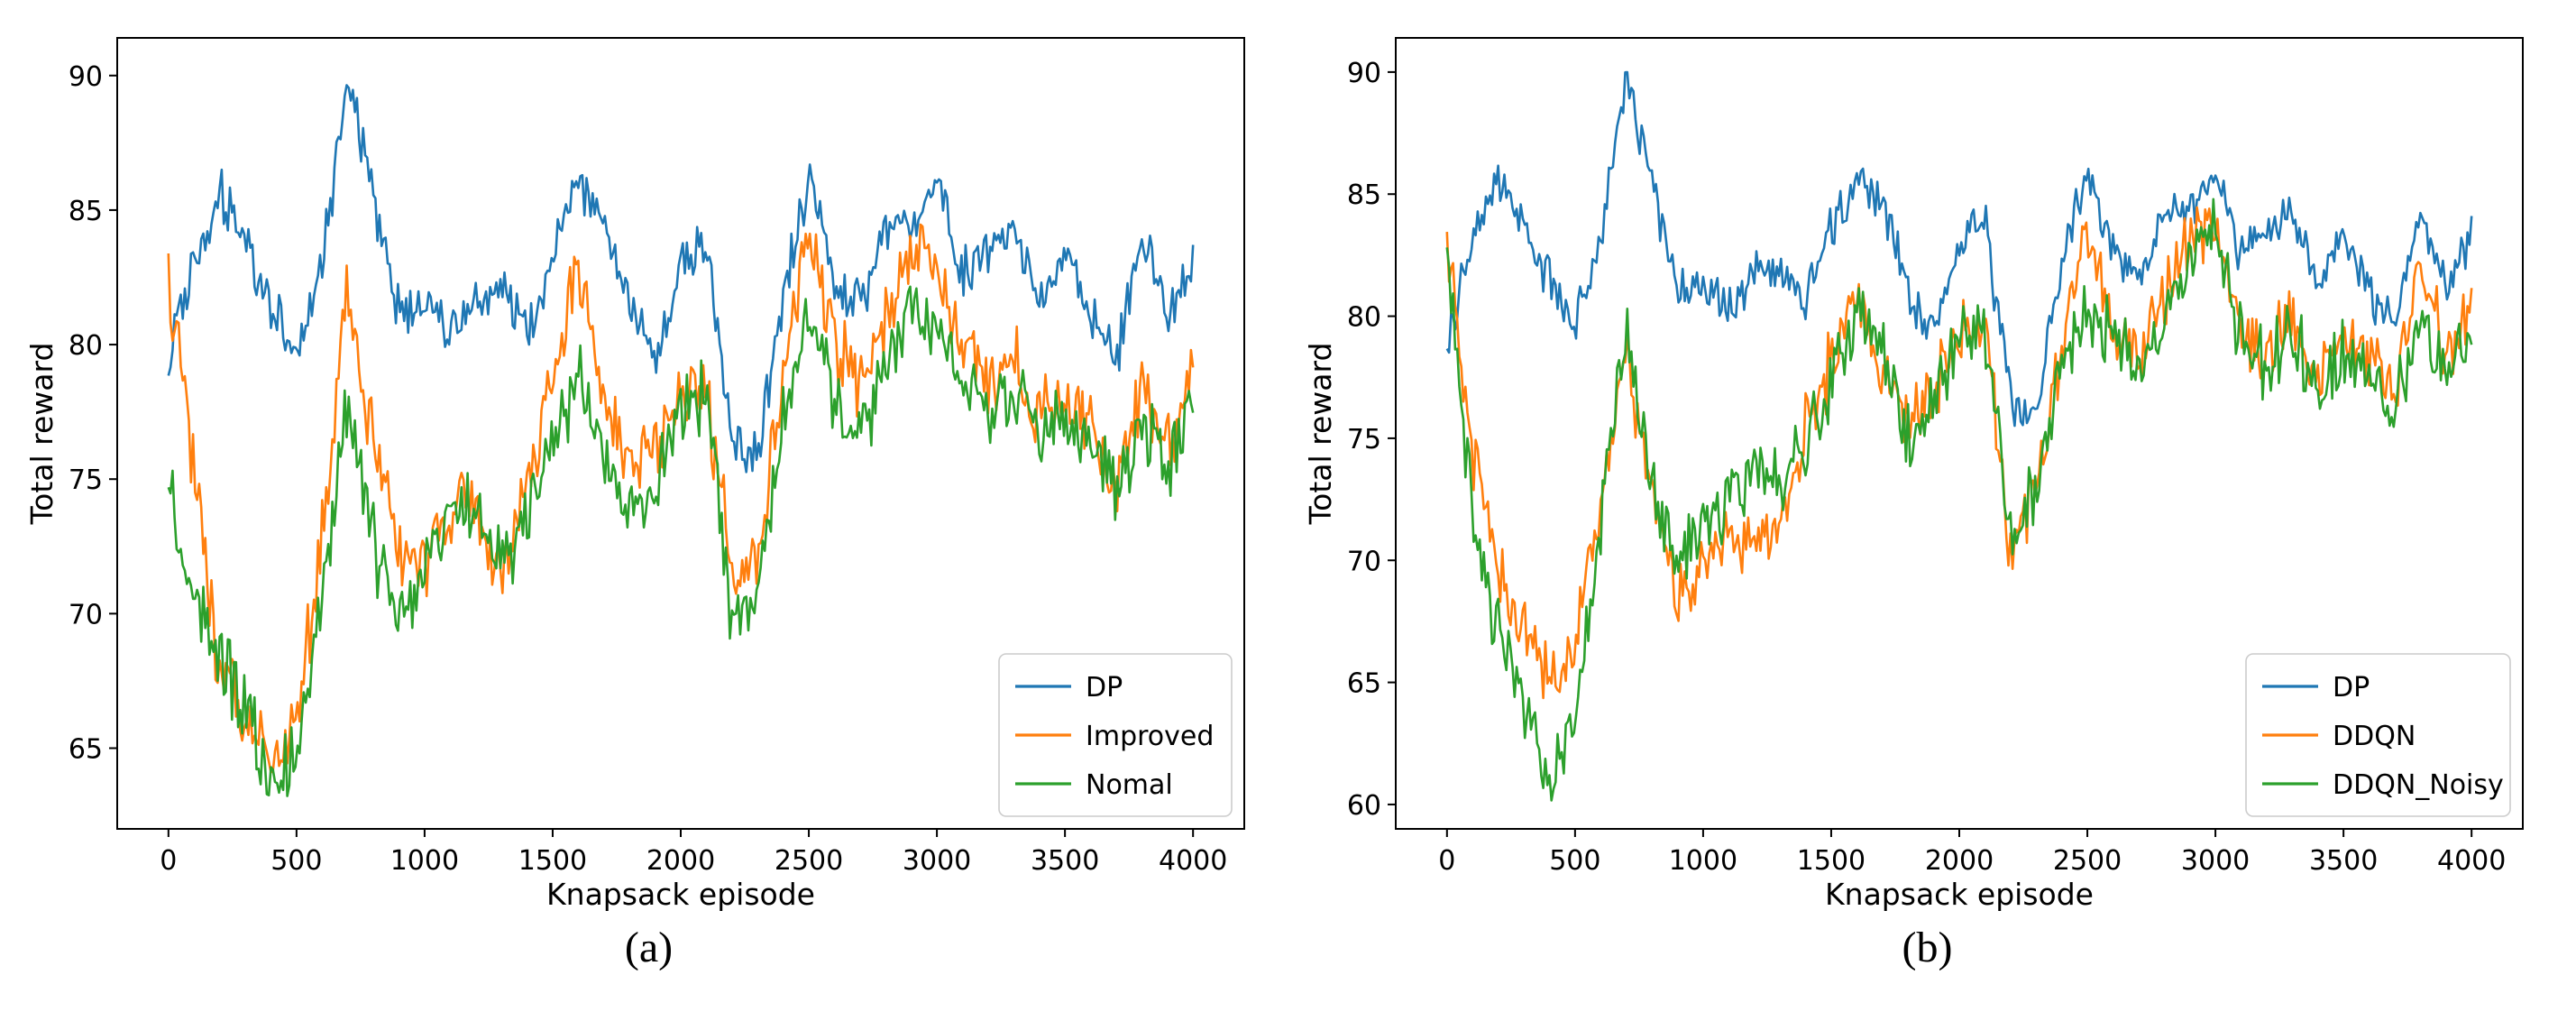 The height and width of the screenshot is (1021, 2576). I want to click on legend-label-DDQN: DDQN, so click(2374, 736).